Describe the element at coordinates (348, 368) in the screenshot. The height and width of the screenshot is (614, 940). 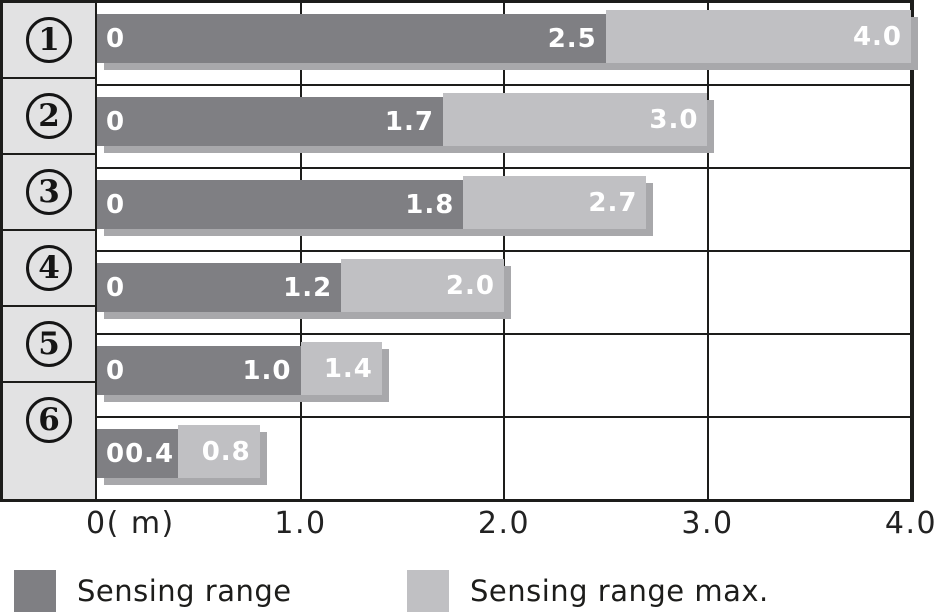
I see `sensing-range-max-value: 1.4` at that location.